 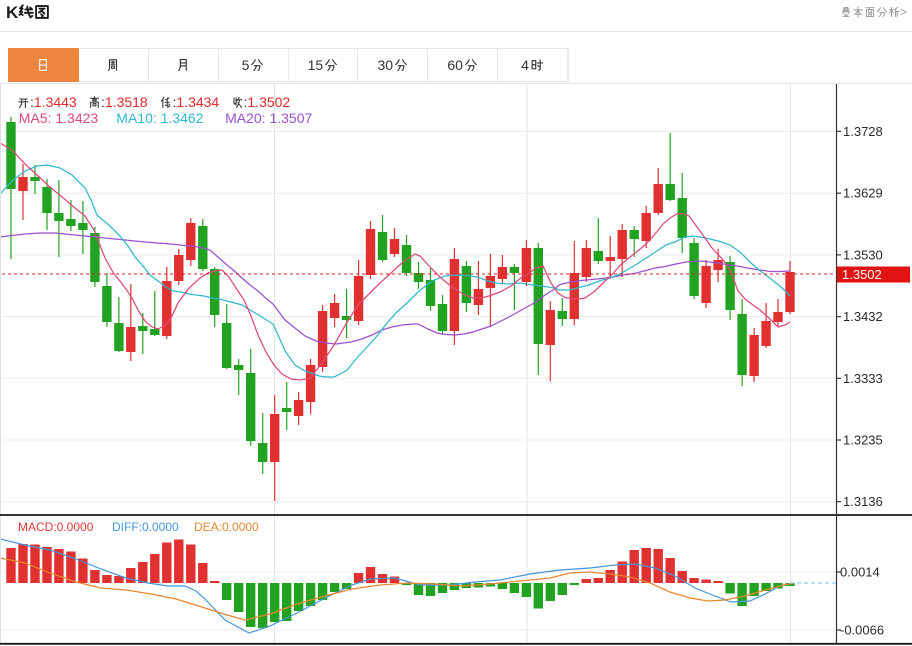 What do you see at coordinates (863, 316) in the screenshot?
I see `svg-text: 1.3432` at bounding box center [863, 316].